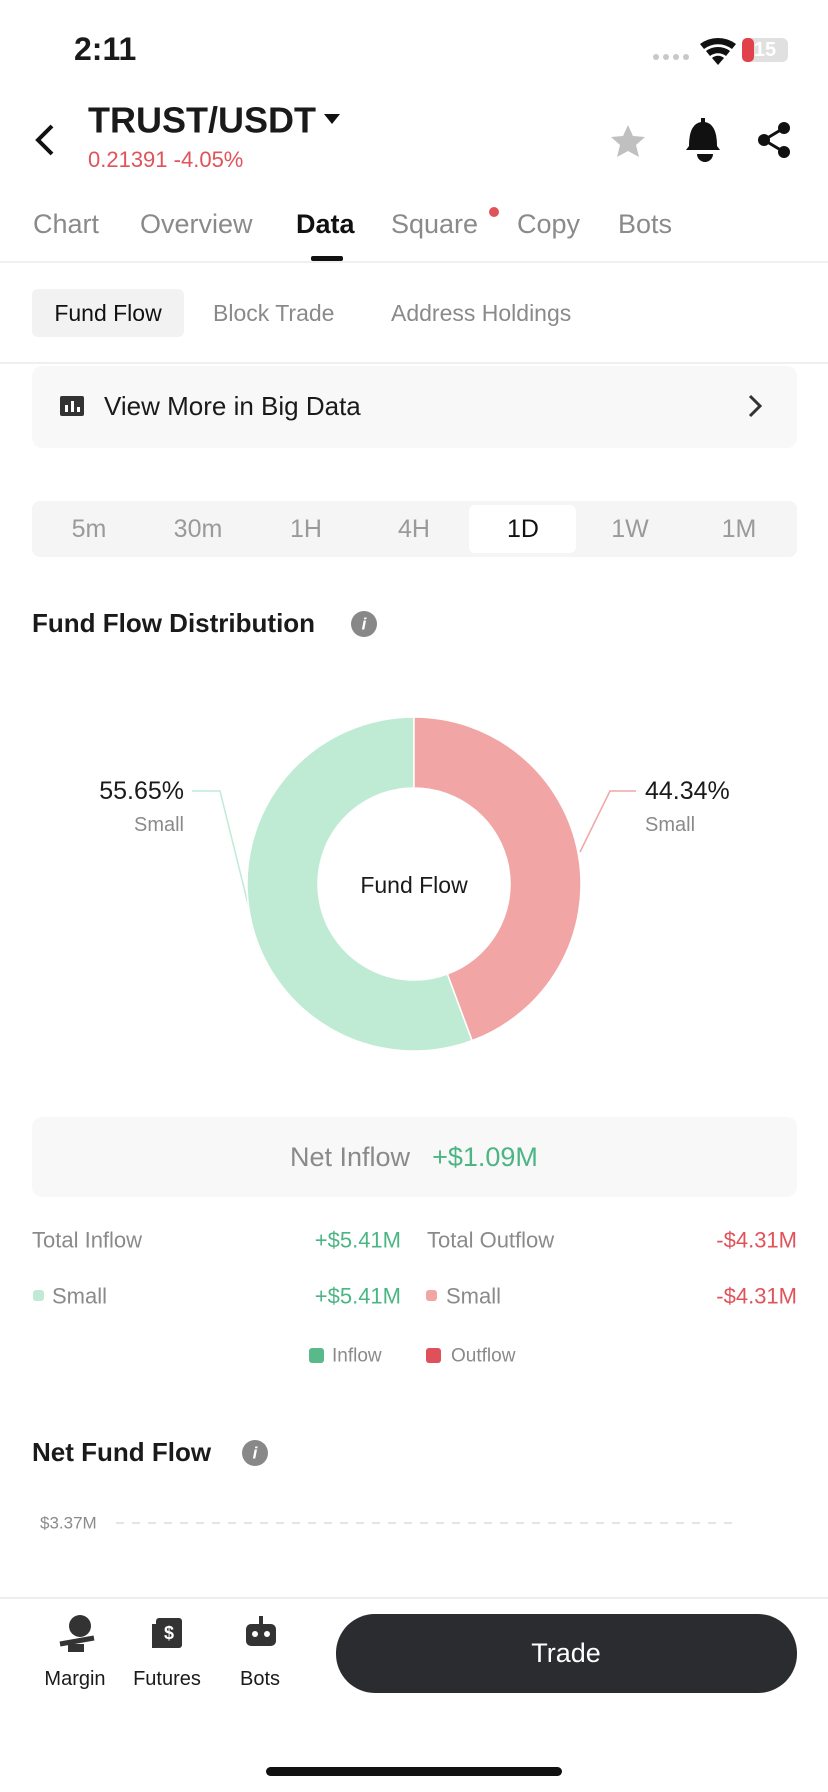  What do you see at coordinates (128, 159) in the screenshot?
I see `price: 0.21391` at bounding box center [128, 159].